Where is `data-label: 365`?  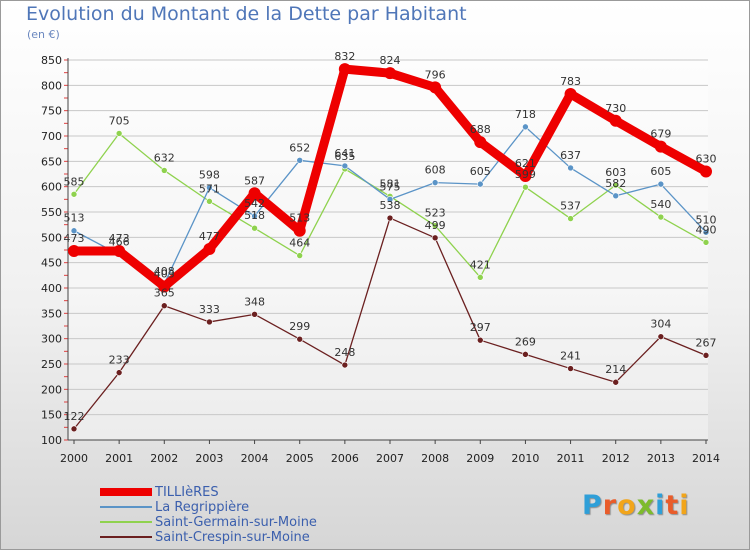 data-label: 365 is located at coordinates (164, 293).